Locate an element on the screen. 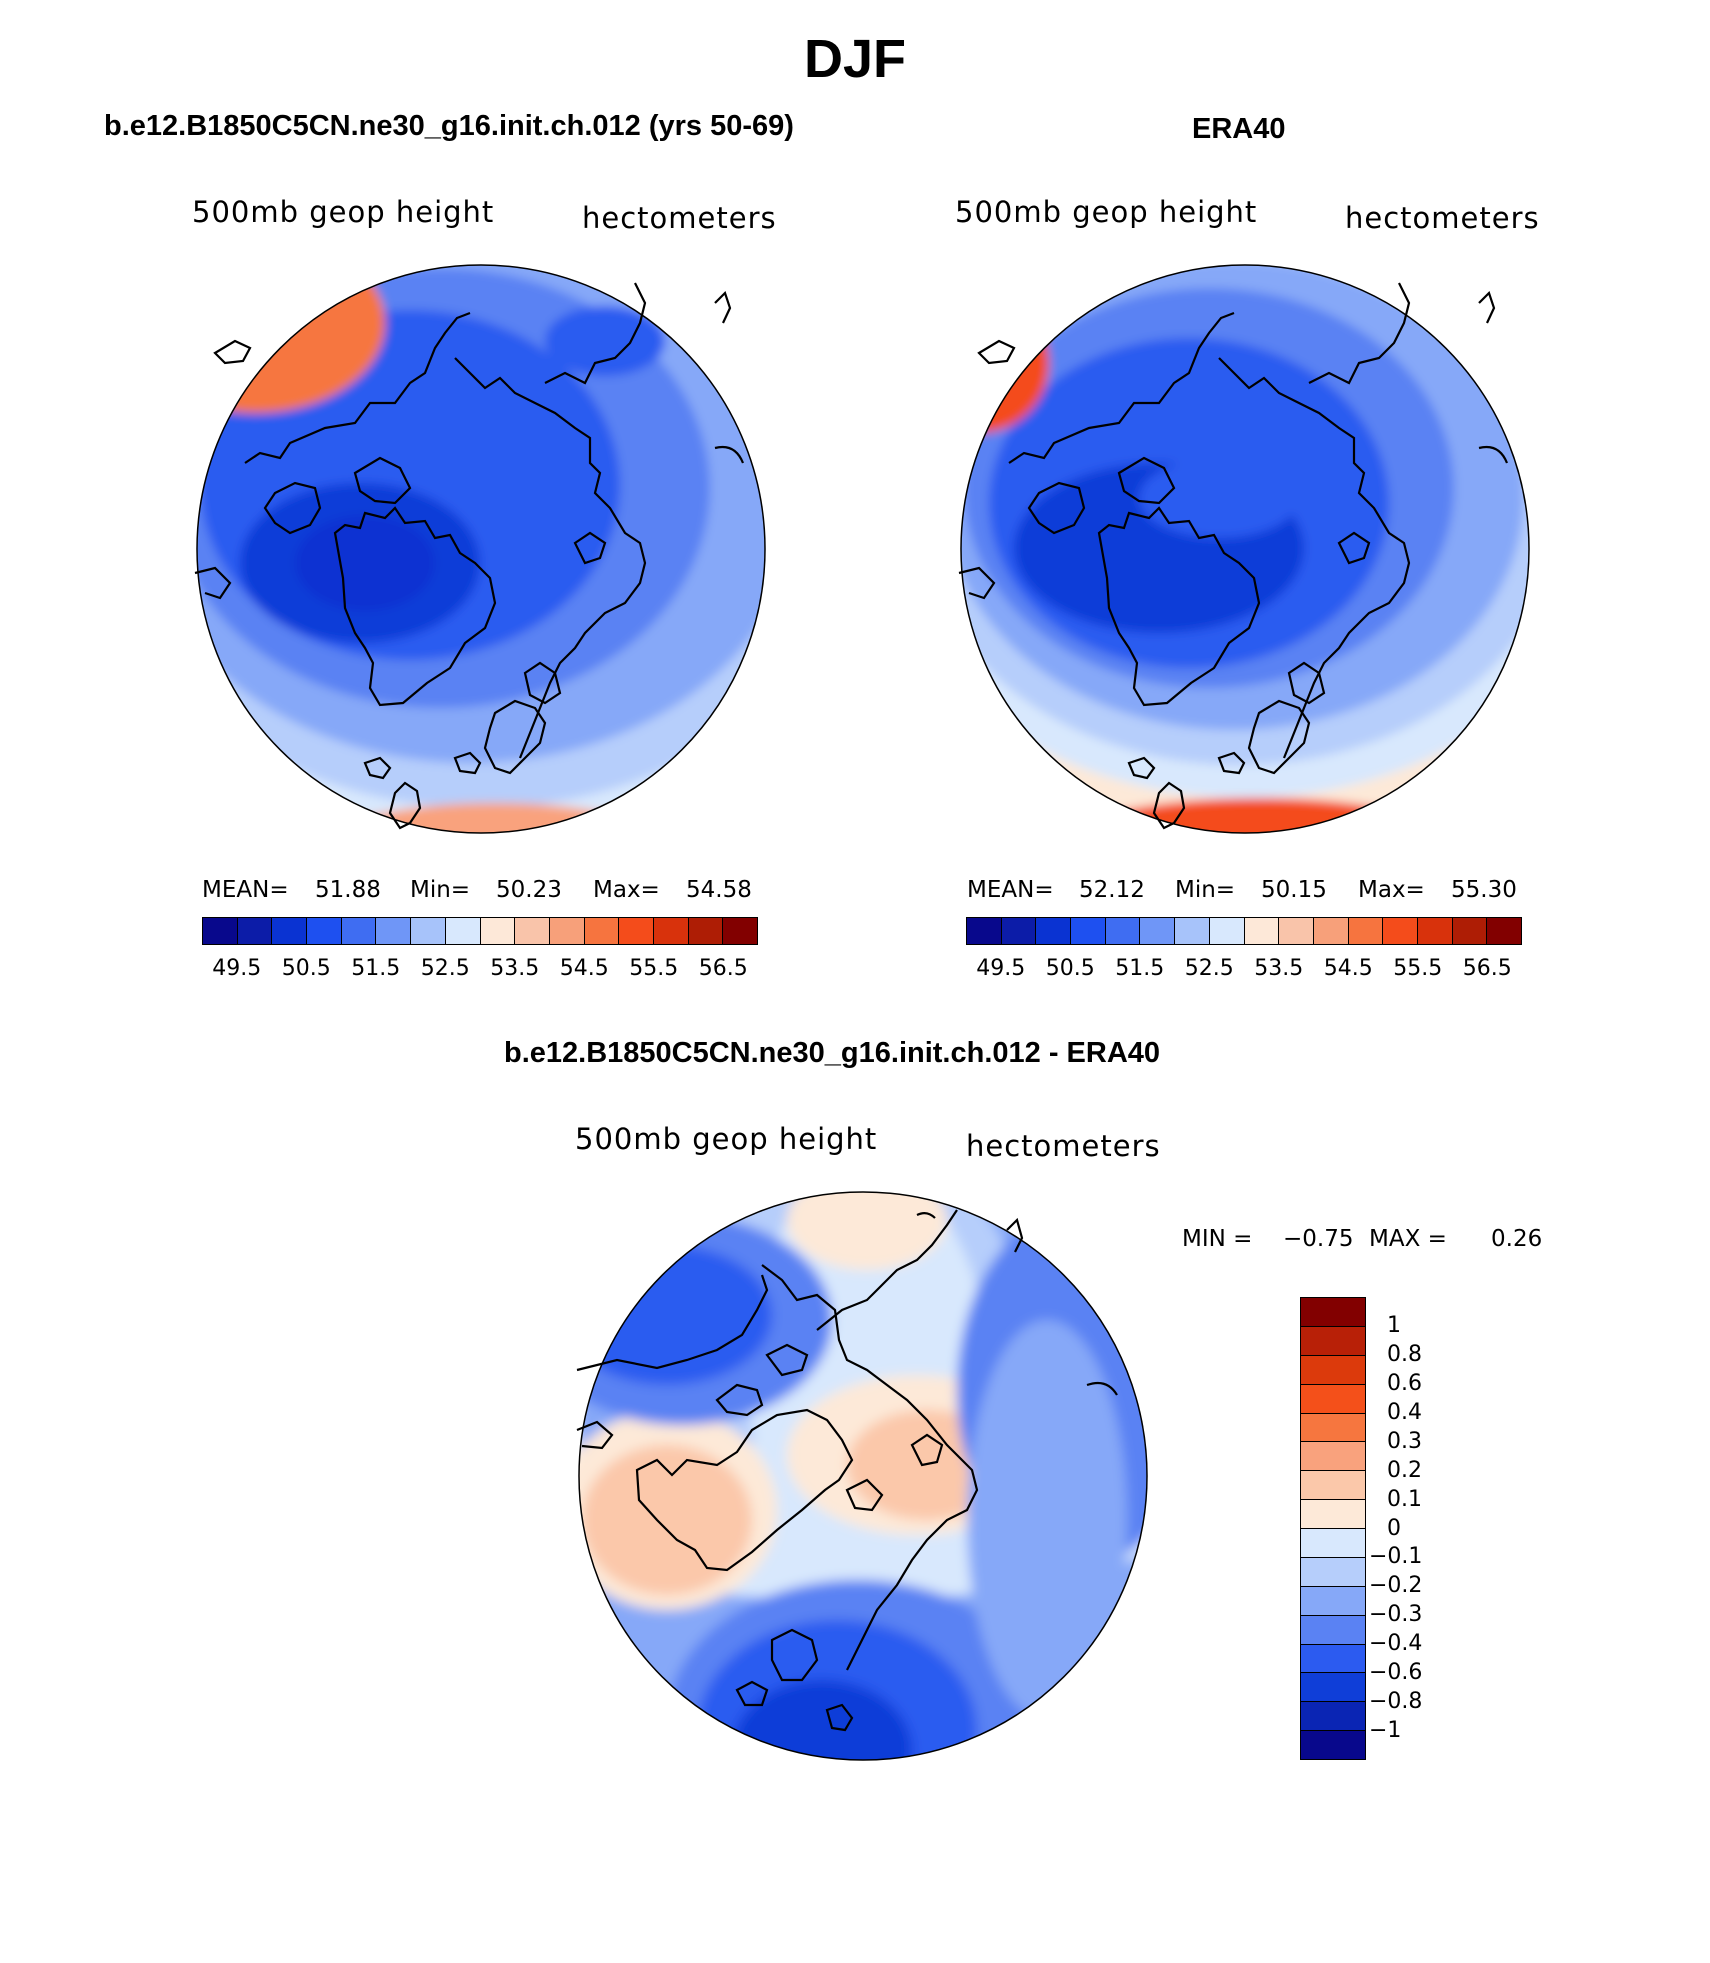 Image resolution: width=1710 pixels, height=1963 pixels. colorbar-tick-label: 51.5 is located at coordinates (376, 968).